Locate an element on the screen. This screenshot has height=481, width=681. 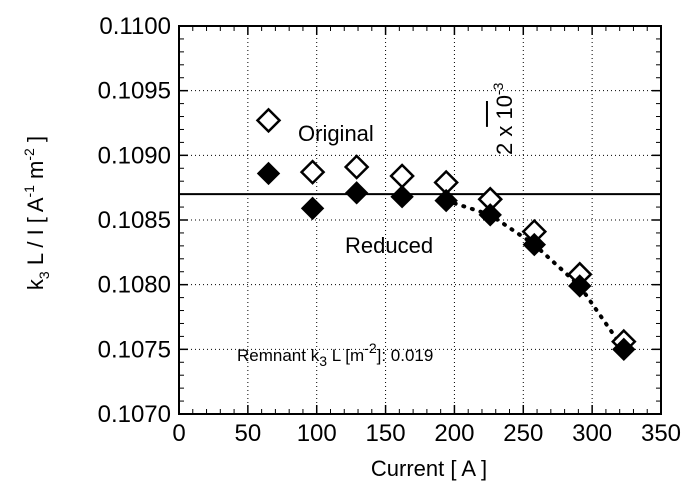
x-tick-label: 150 is located at coordinates (386, 433).